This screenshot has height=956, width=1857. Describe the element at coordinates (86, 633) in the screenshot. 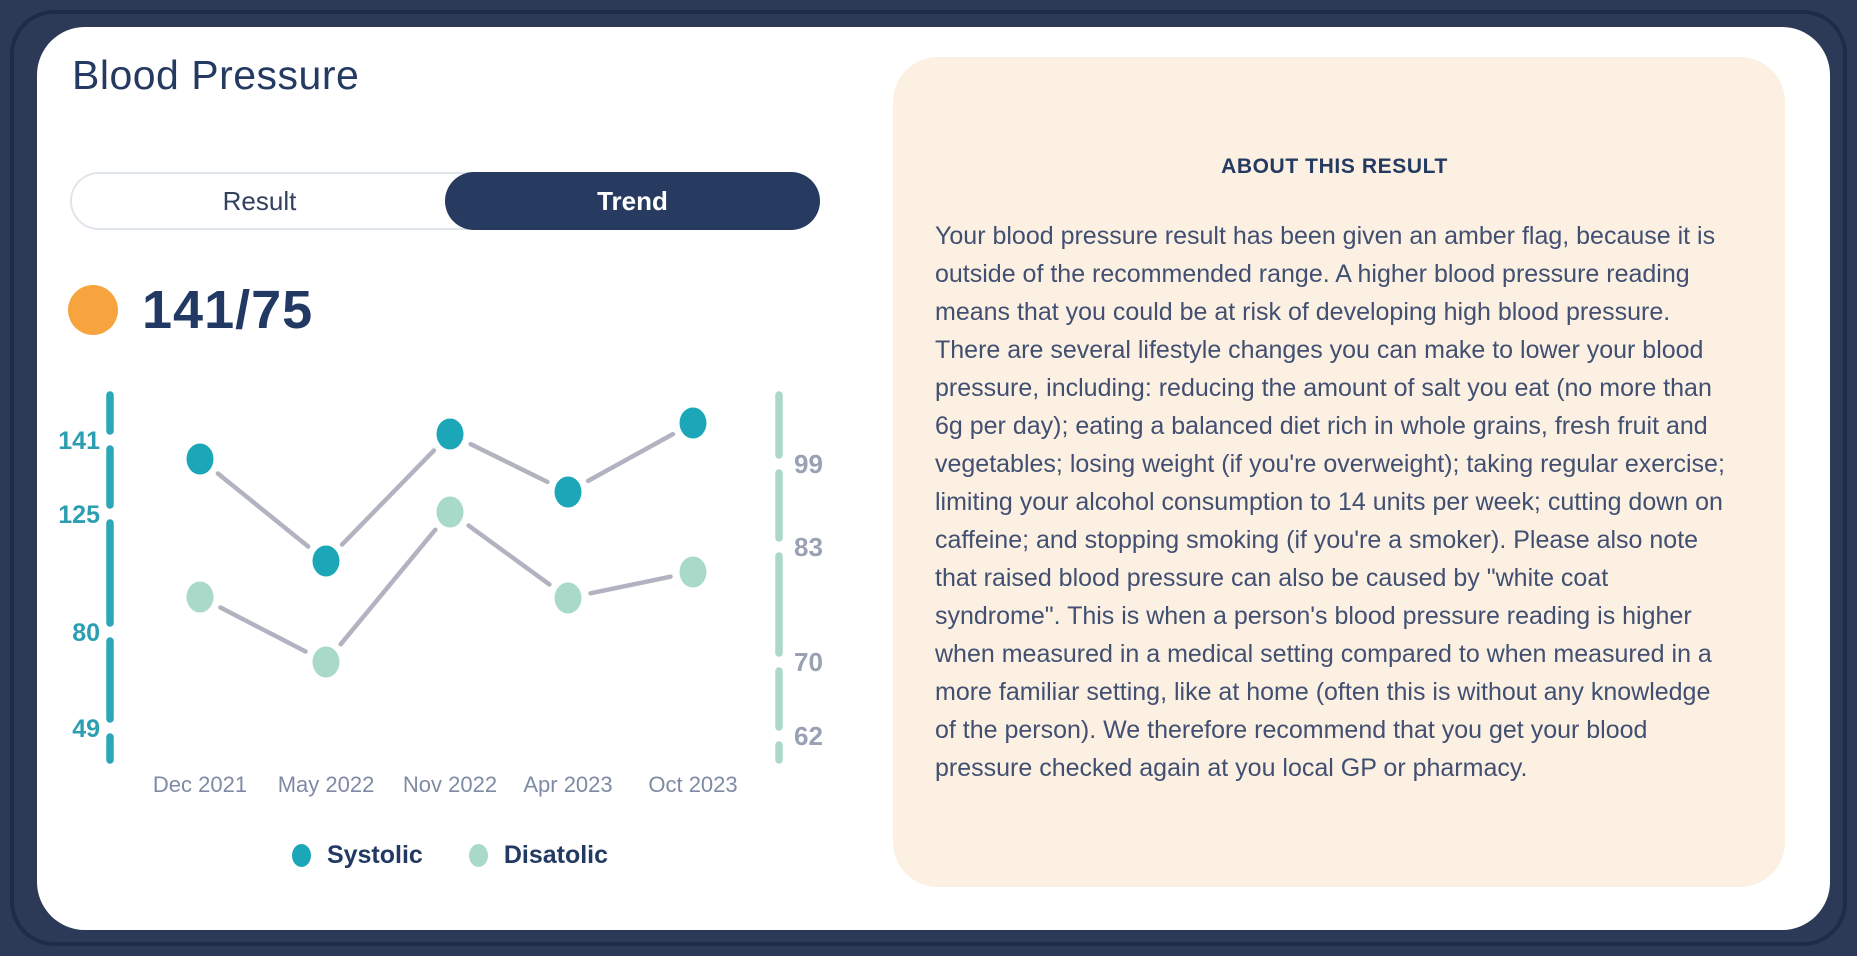

I see `svg-text: 80` at that location.